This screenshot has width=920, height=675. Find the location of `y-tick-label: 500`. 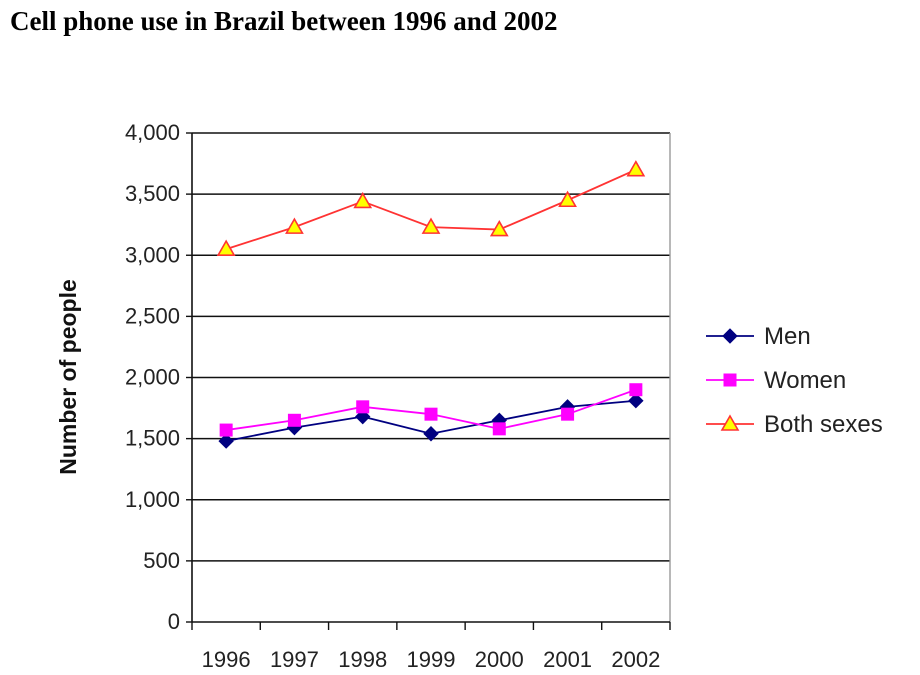

y-tick-label: 500 is located at coordinates (161, 560).